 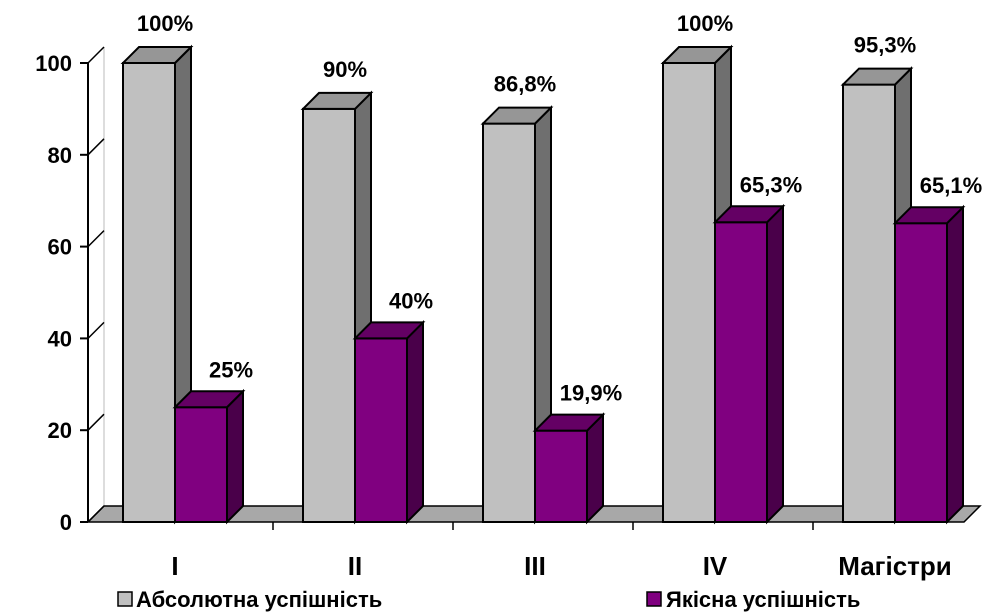 What do you see at coordinates (951, 185) in the screenshot?
I see `data-label-quality: 65,1%` at bounding box center [951, 185].